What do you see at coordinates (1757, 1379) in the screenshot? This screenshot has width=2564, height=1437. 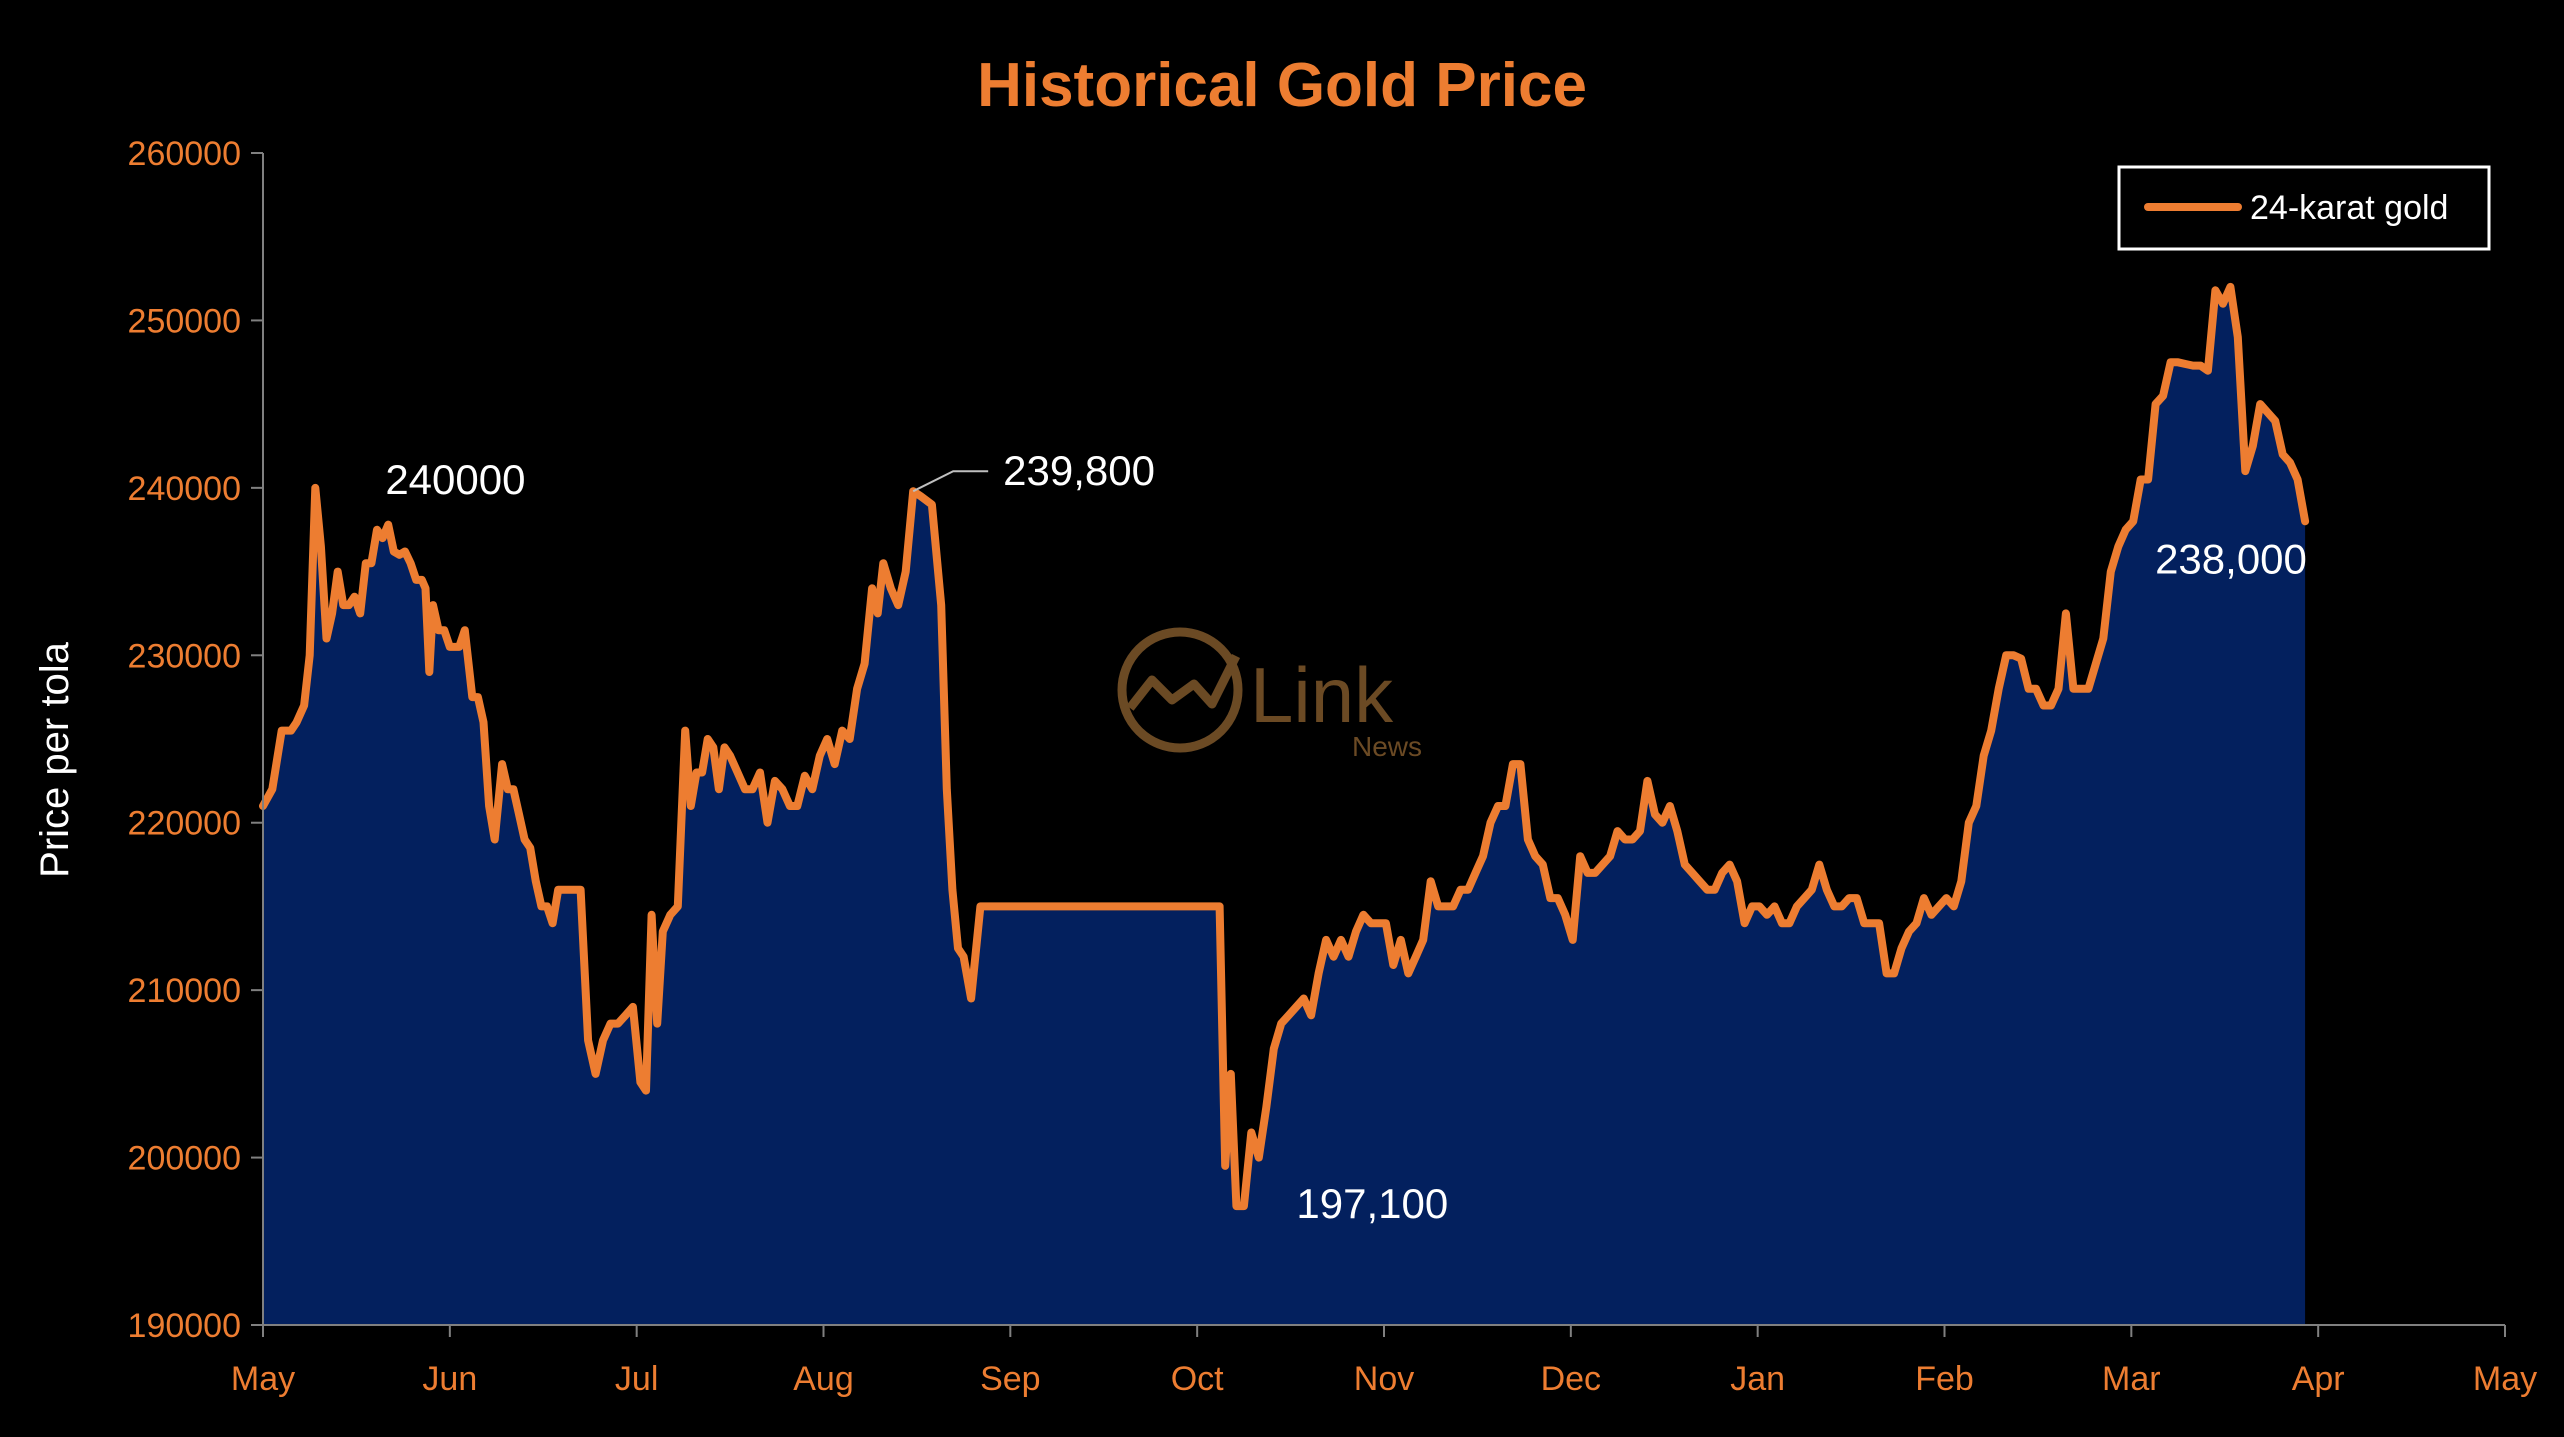 I see `x-tick-label: Jan` at bounding box center [1757, 1379].